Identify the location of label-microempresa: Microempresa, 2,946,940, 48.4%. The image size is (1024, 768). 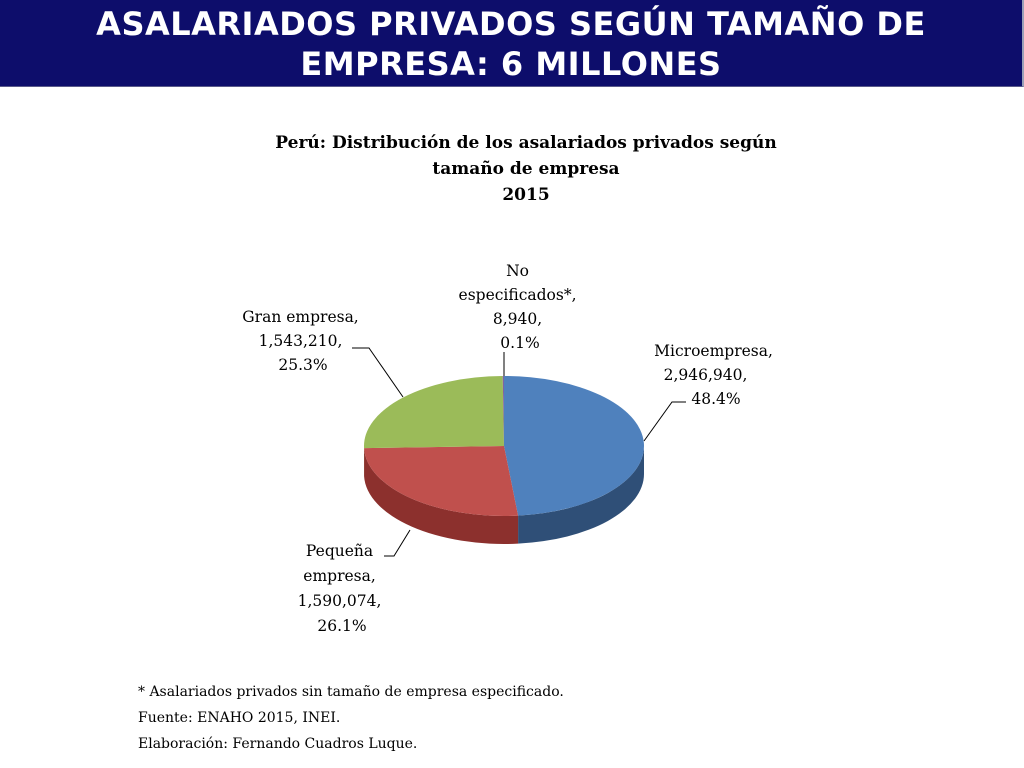
(716, 375).